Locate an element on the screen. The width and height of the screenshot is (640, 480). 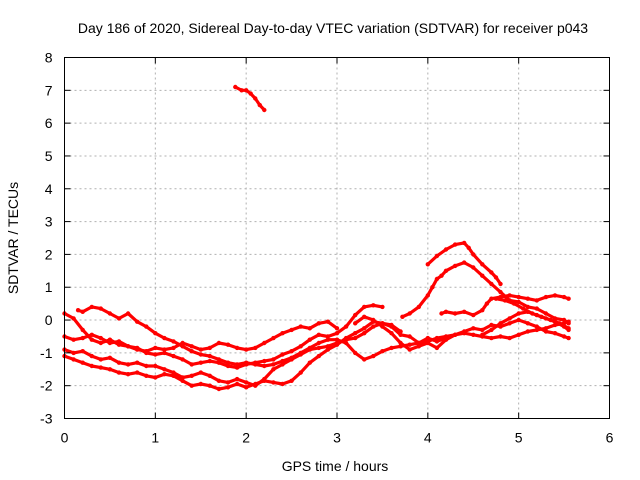
x-tick-label: 0 is located at coordinates (65, 438).